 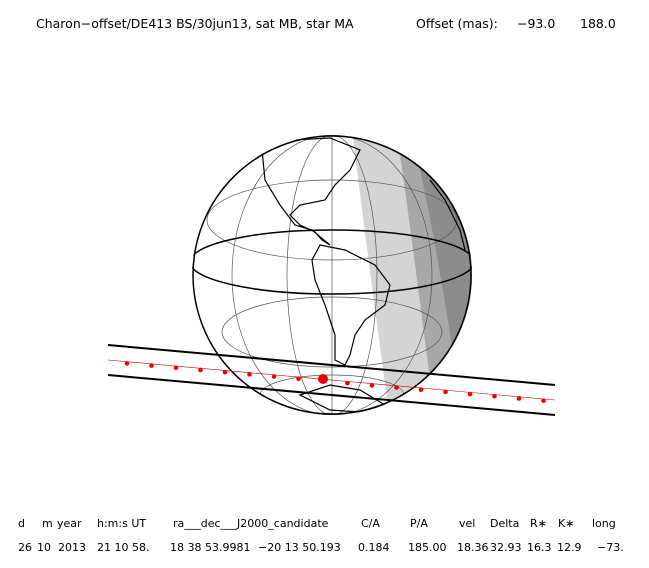 What do you see at coordinates (569, 547) in the screenshot?
I see `cell: 12.9` at bounding box center [569, 547].